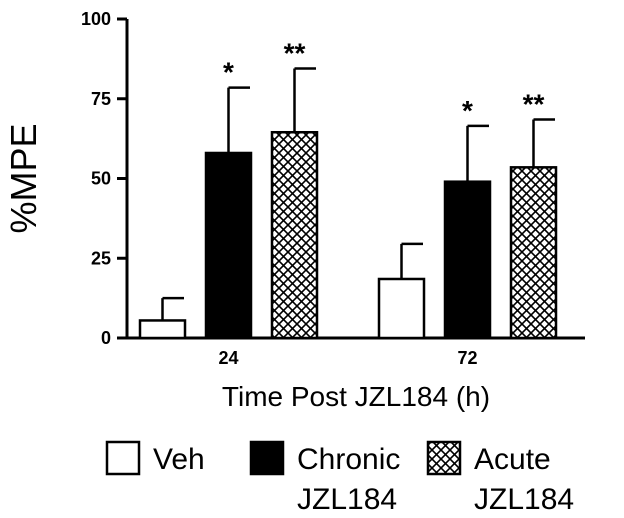  What do you see at coordinates (467, 358) in the screenshot?
I see `x-tick-label: 72` at bounding box center [467, 358].